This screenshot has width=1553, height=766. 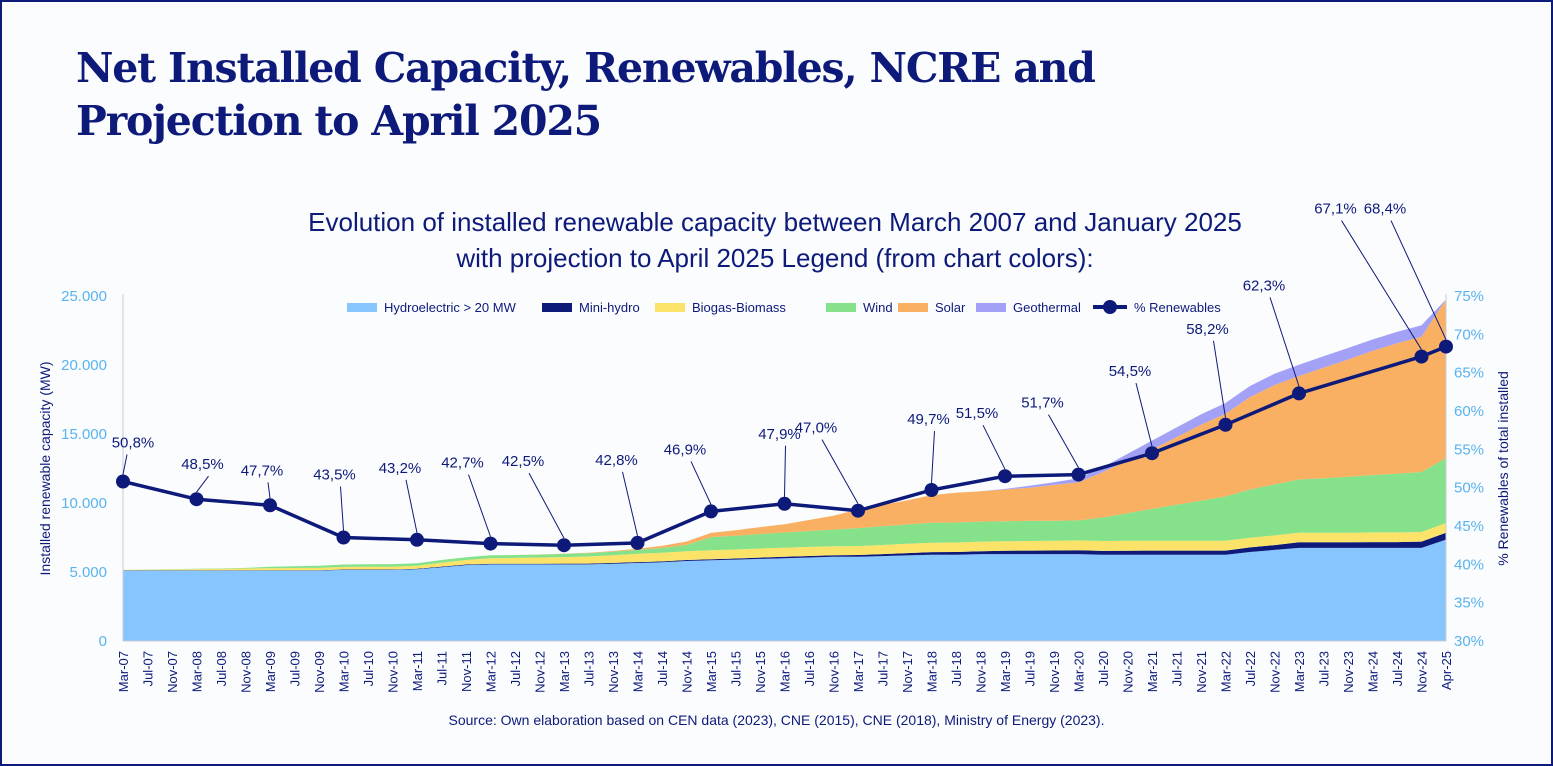 I want to click on pct-label: 51,5%, so click(x=977, y=413).